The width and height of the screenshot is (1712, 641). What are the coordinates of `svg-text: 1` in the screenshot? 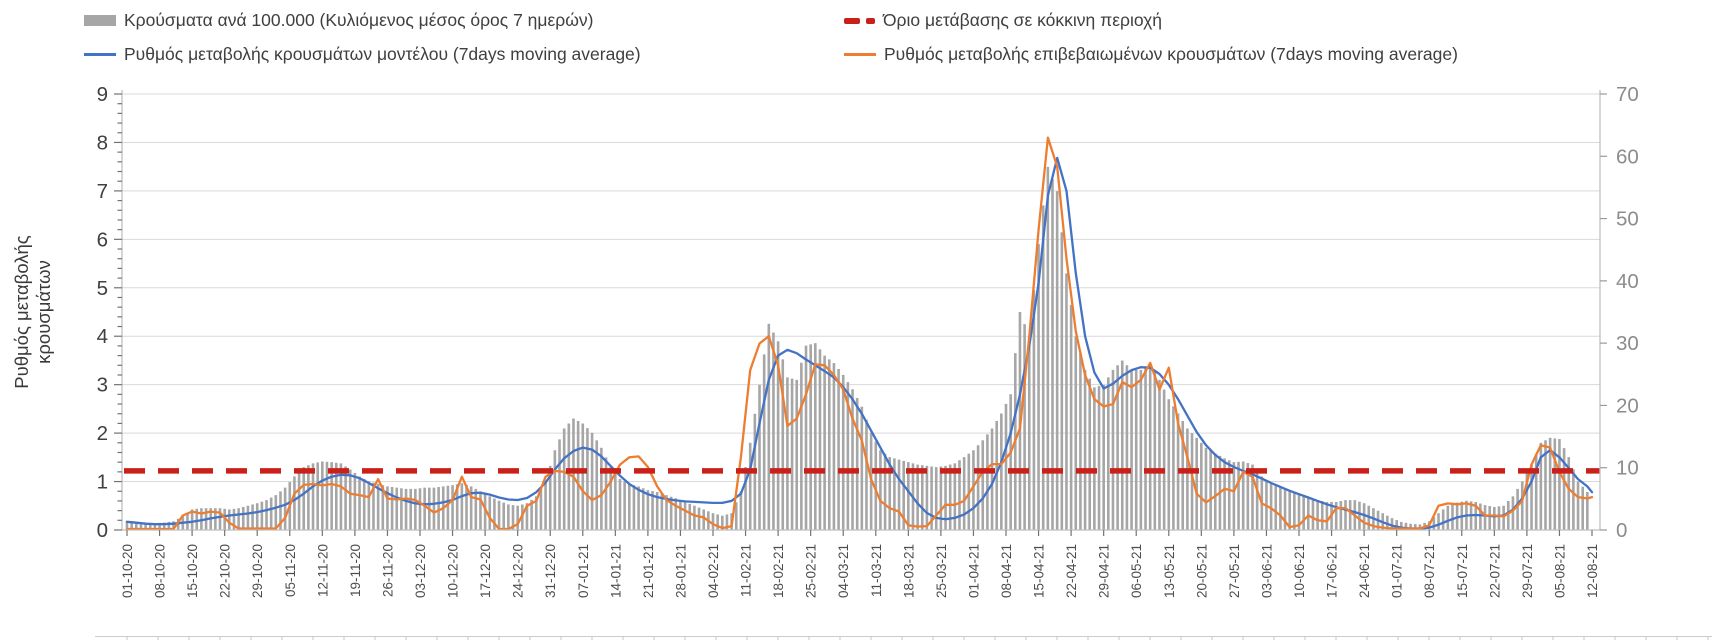 It's located at (102, 482).